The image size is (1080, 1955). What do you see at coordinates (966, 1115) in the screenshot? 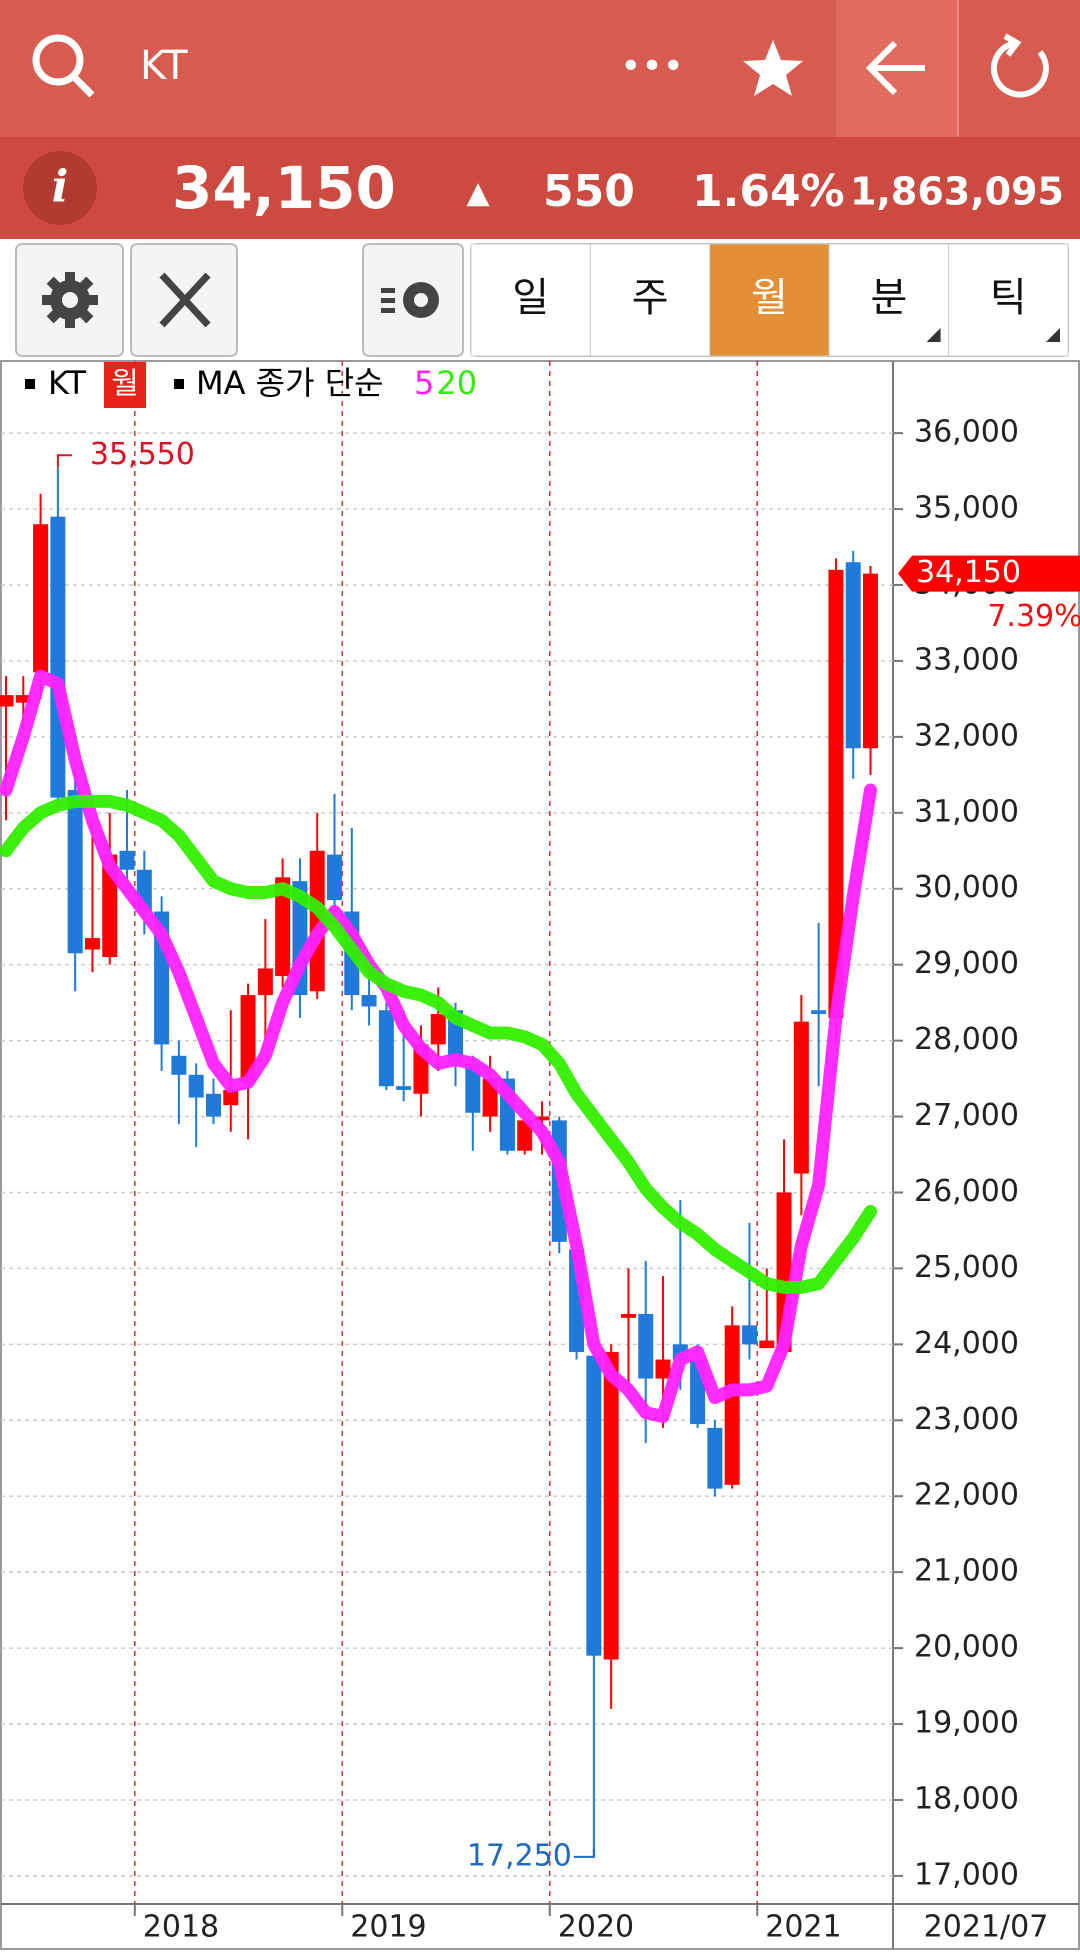
I see `y-tick-label: 27,000` at bounding box center [966, 1115].